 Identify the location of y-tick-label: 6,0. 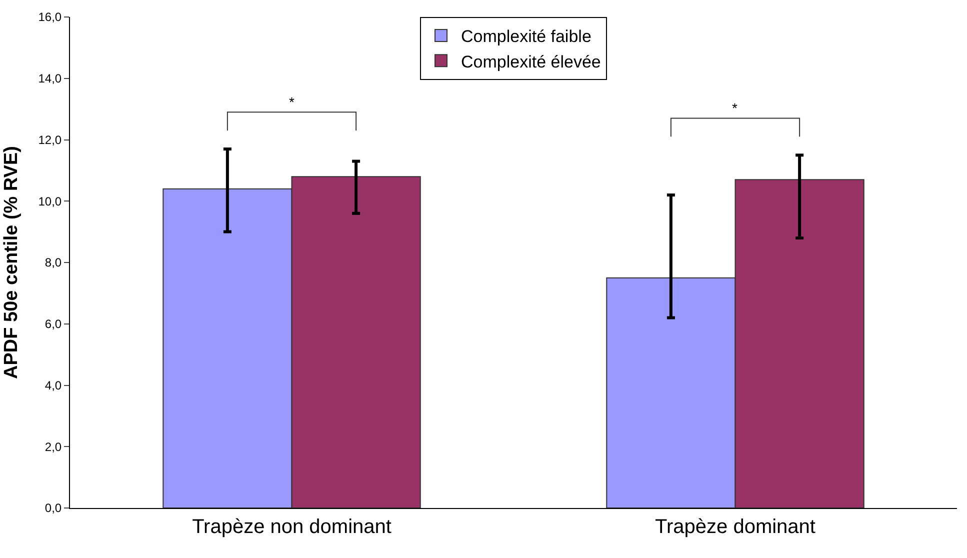
(53, 324).